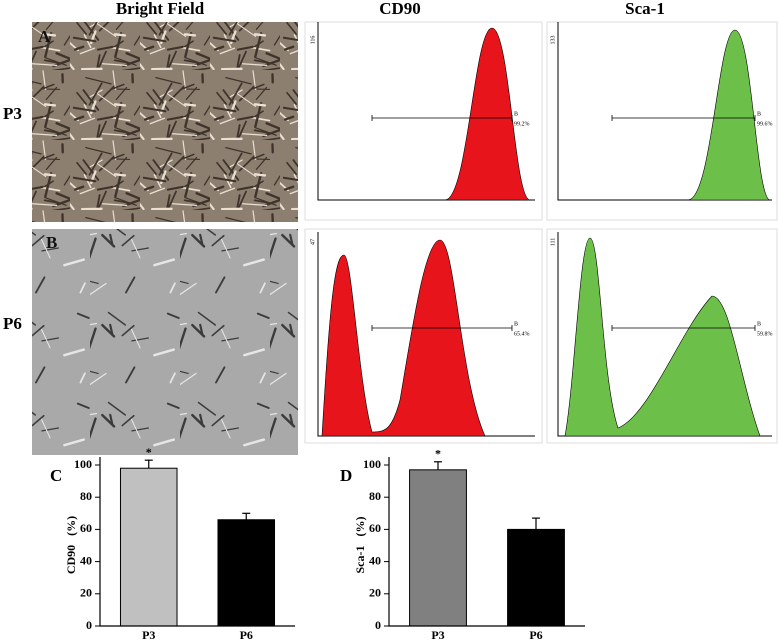 Image resolution: width=778 pixels, height=643 pixels. I want to click on histogram-y-max: 47, so click(313, 242).